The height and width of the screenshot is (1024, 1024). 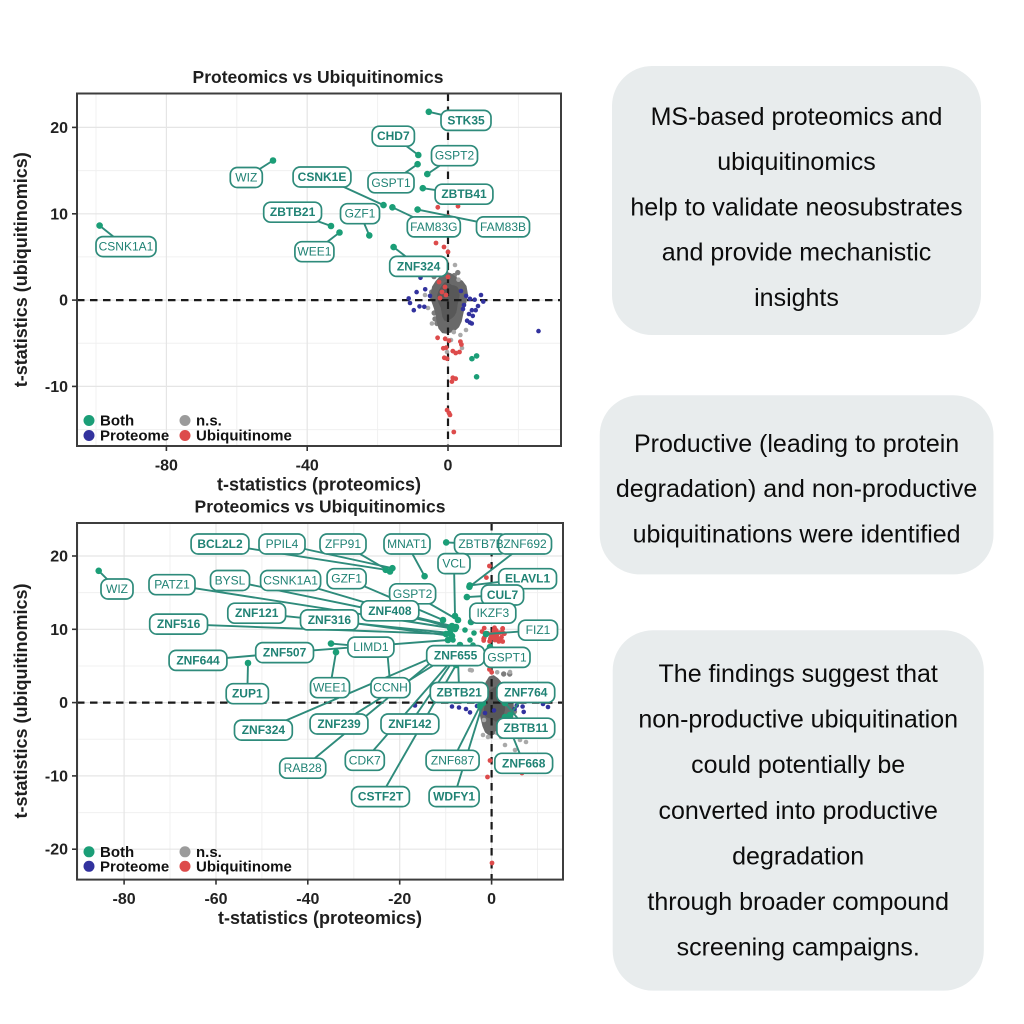 I want to click on svg-text: ZBTB11, so click(x=525, y=728).